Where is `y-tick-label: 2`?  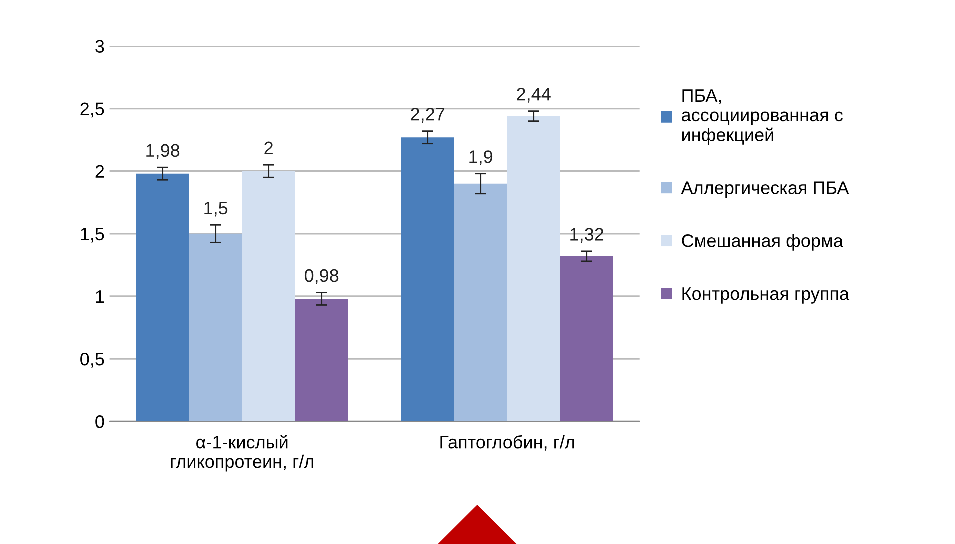 y-tick-label: 2 is located at coordinates (100, 171).